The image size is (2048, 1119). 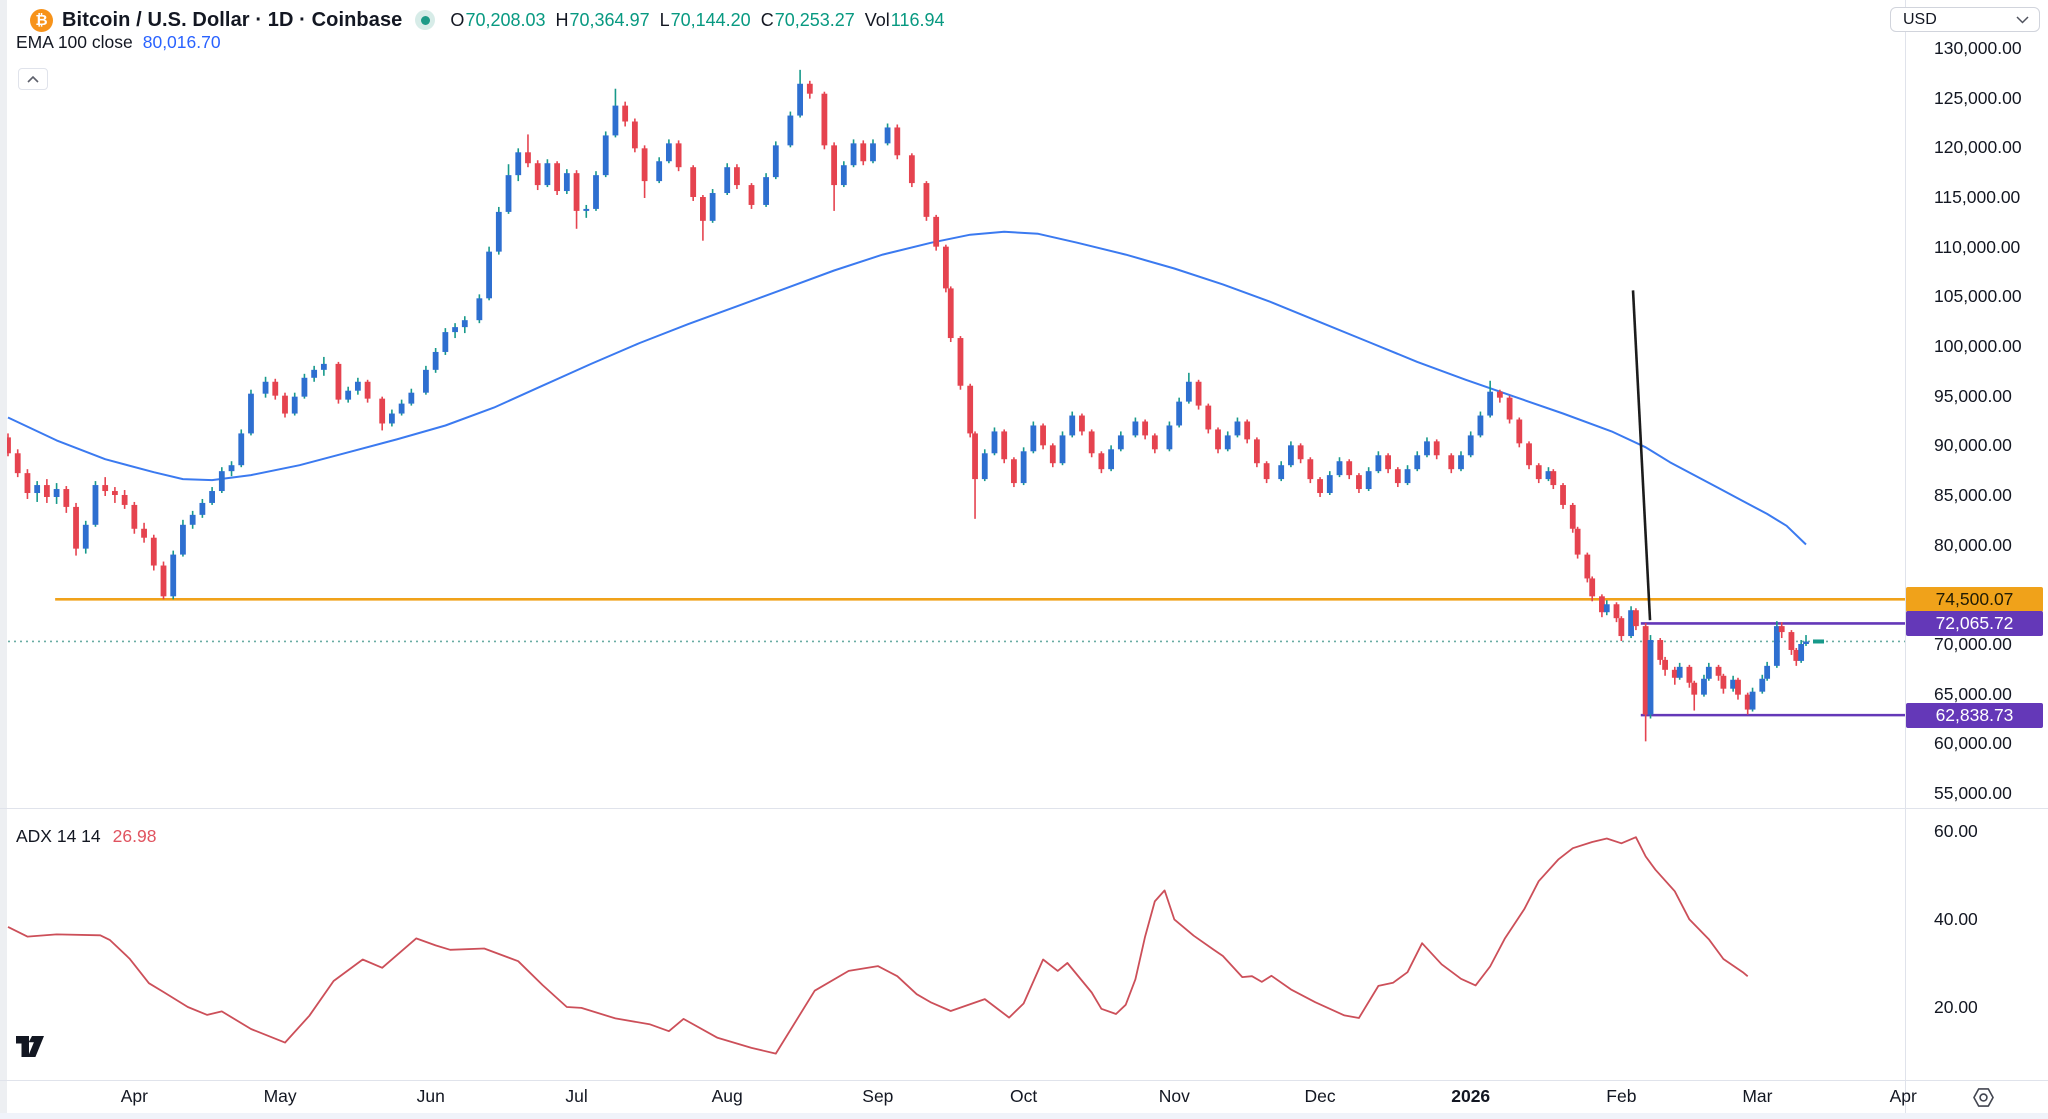 What do you see at coordinates (1973, 445) in the screenshot?
I see `price-axis-label: 90,000.00` at bounding box center [1973, 445].